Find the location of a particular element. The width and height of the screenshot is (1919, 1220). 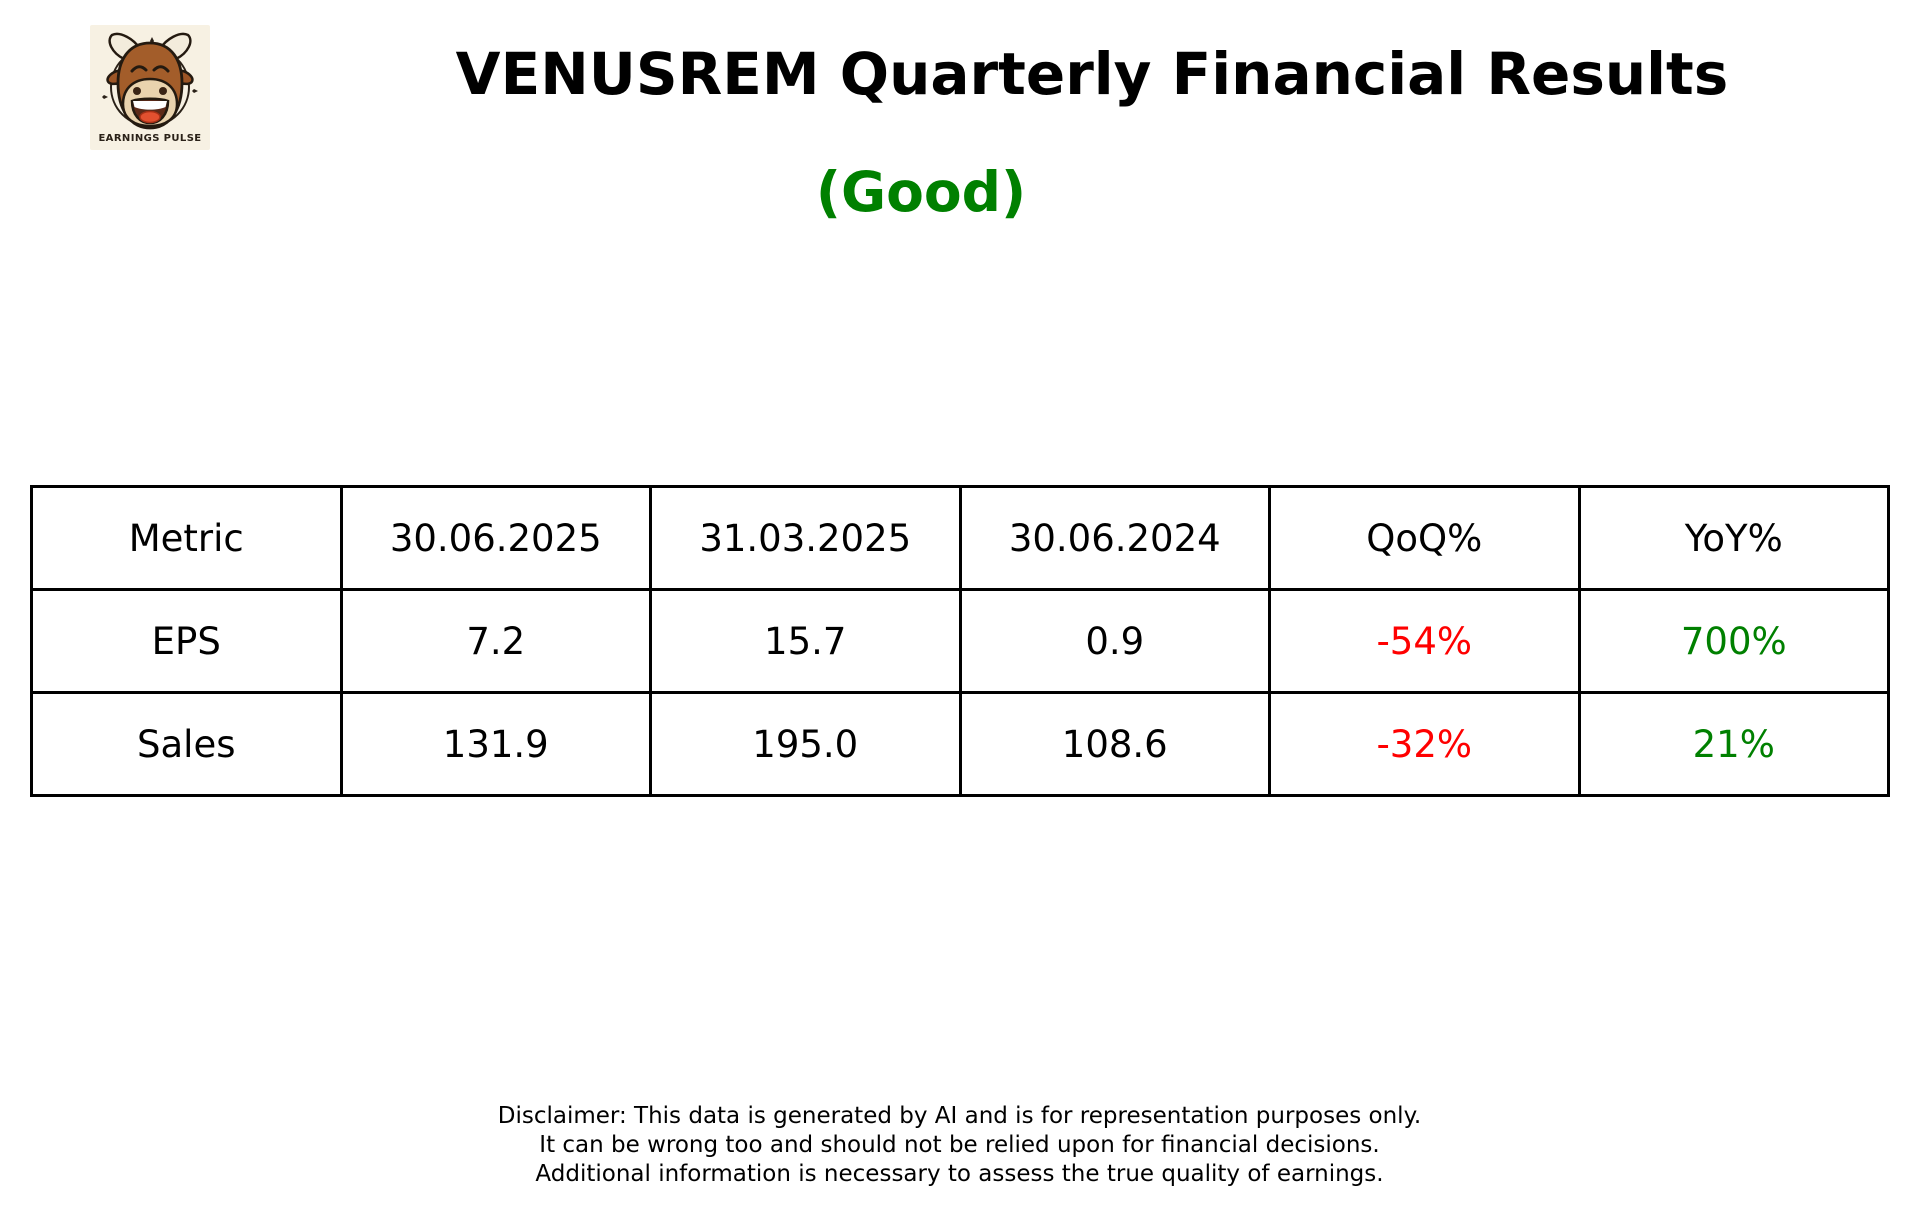

logo: EARNINGS PULSE is located at coordinates (150, 87).